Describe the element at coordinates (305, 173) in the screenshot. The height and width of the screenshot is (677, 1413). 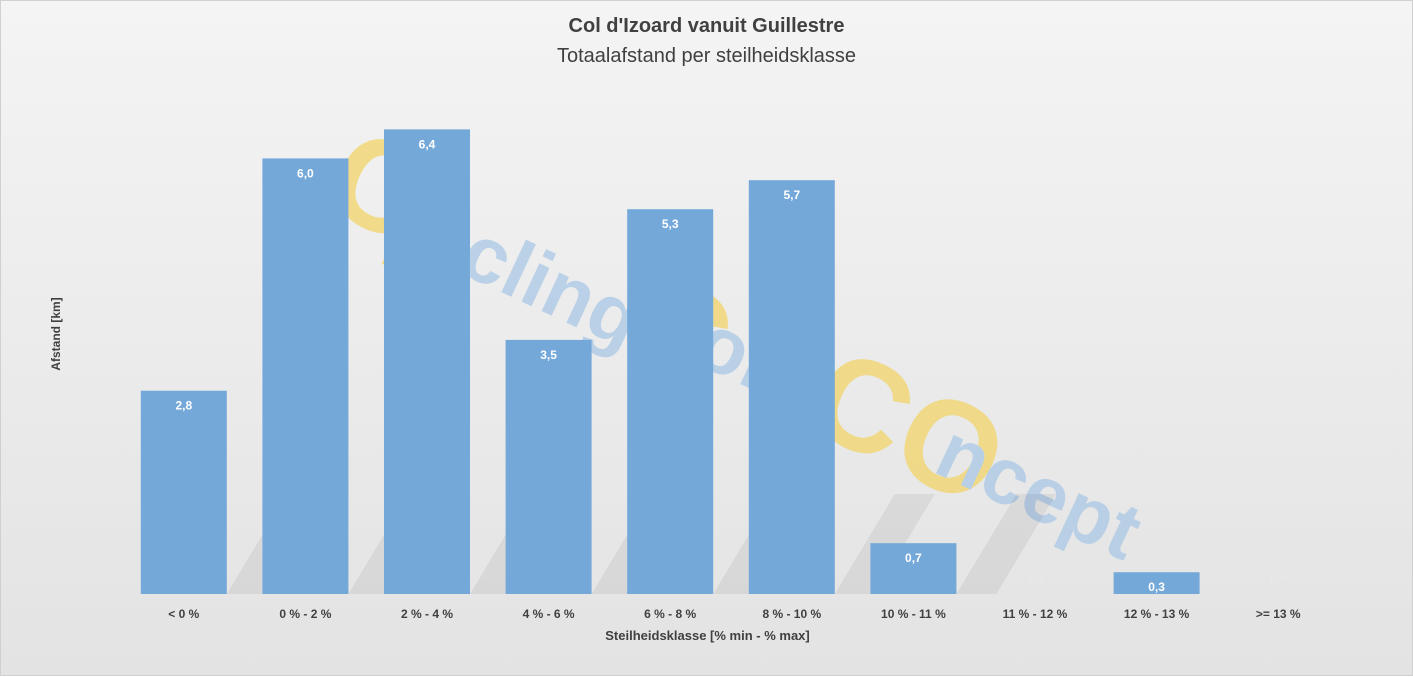
I see `data-label: 6,0` at that location.